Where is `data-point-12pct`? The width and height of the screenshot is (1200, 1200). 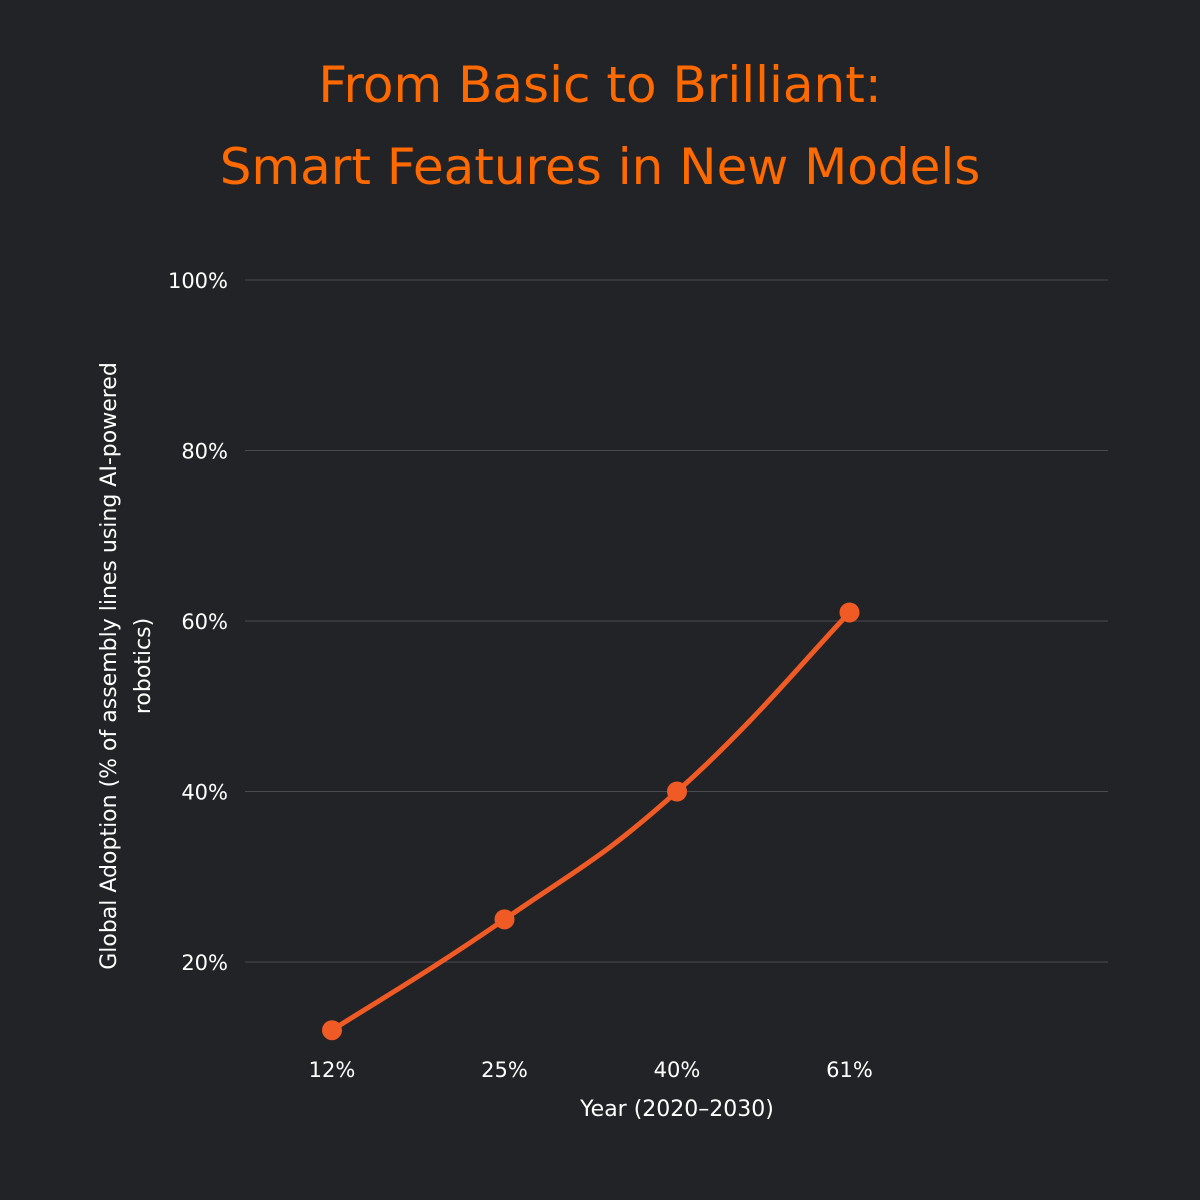
data-point-12pct is located at coordinates (332, 1030).